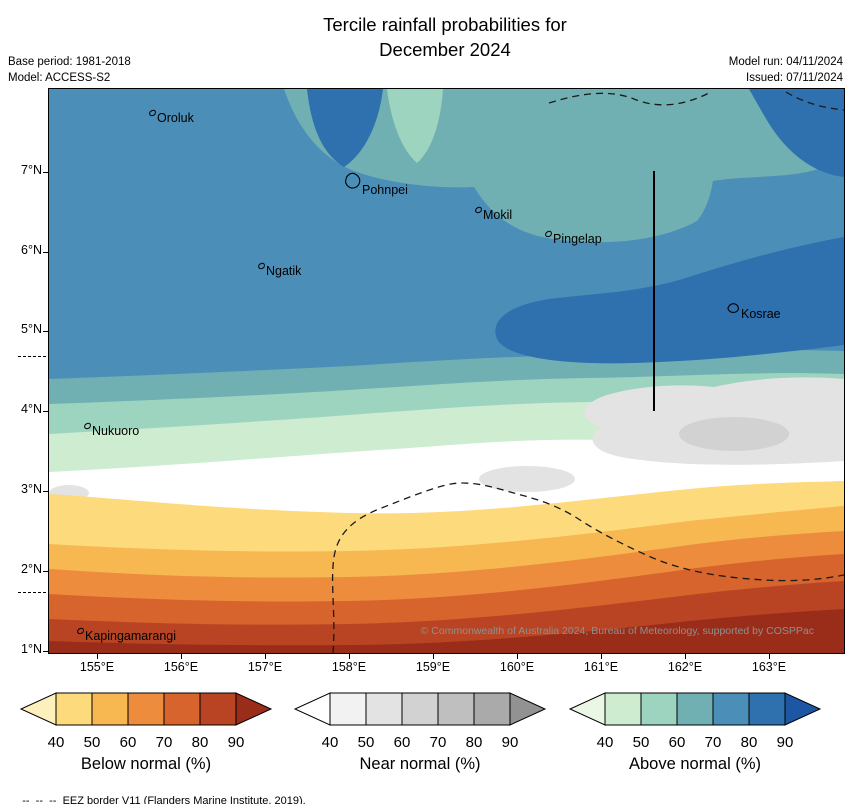 Image resolution: width=850 pixels, height=804 pixels. Describe the element at coordinates (31, 649) in the screenshot. I see `y-axis-tick-label: 1°N` at that location.